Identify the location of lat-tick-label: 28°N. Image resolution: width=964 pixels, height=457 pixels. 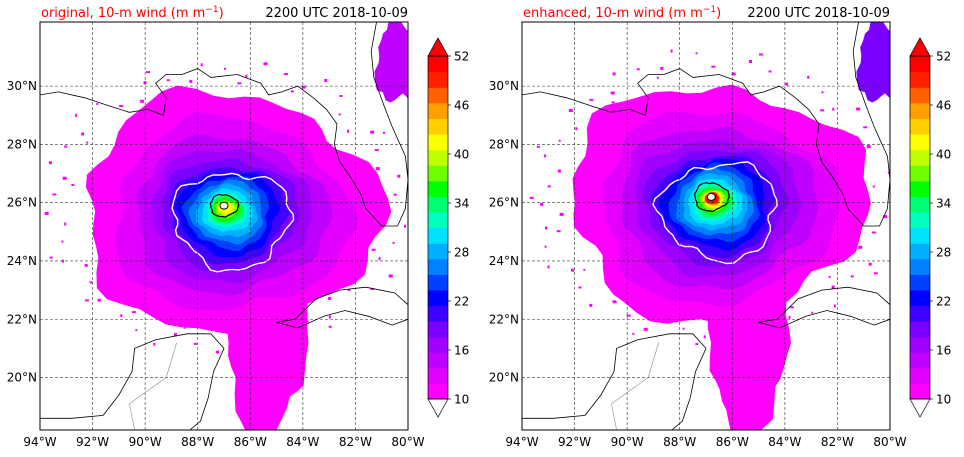
(22, 144).